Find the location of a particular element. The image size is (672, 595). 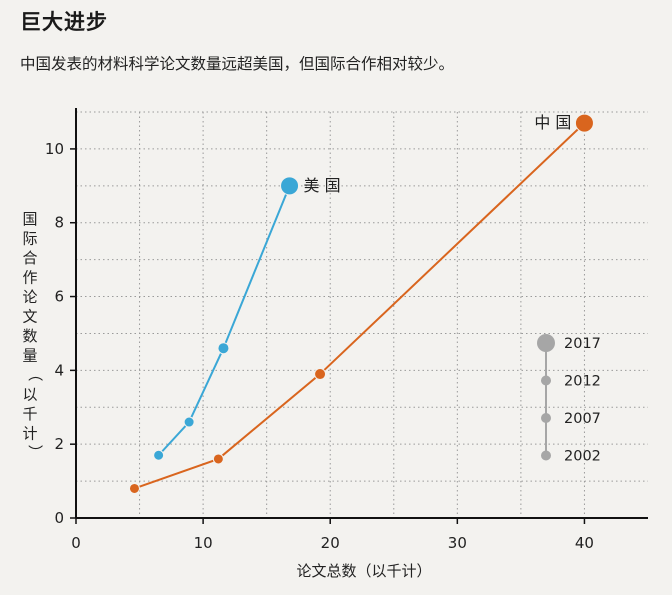

legend-marker-2002 is located at coordinates (546, 455).